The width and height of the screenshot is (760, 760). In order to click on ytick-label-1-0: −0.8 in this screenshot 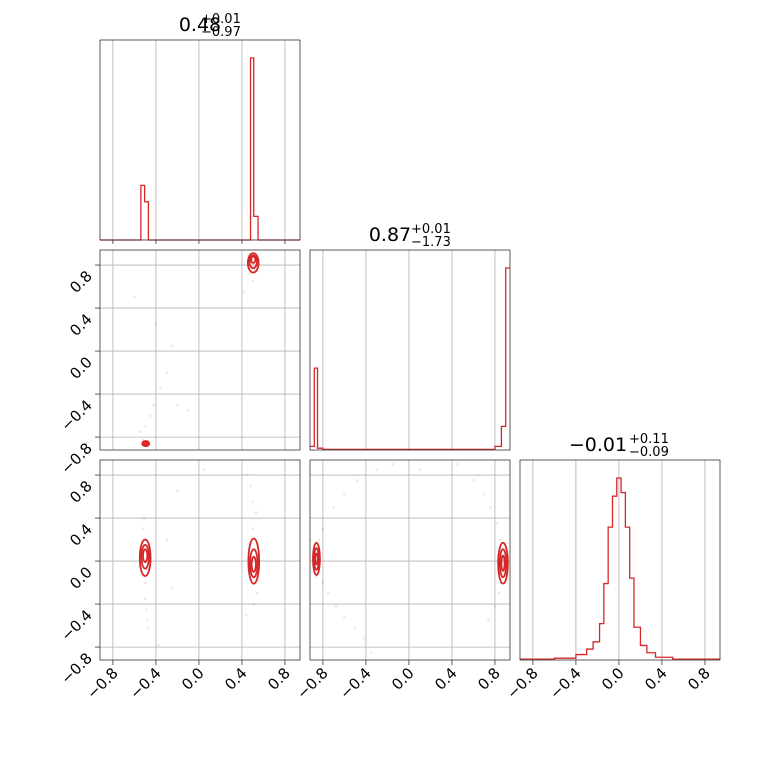, I will do `click(76, 458)`.